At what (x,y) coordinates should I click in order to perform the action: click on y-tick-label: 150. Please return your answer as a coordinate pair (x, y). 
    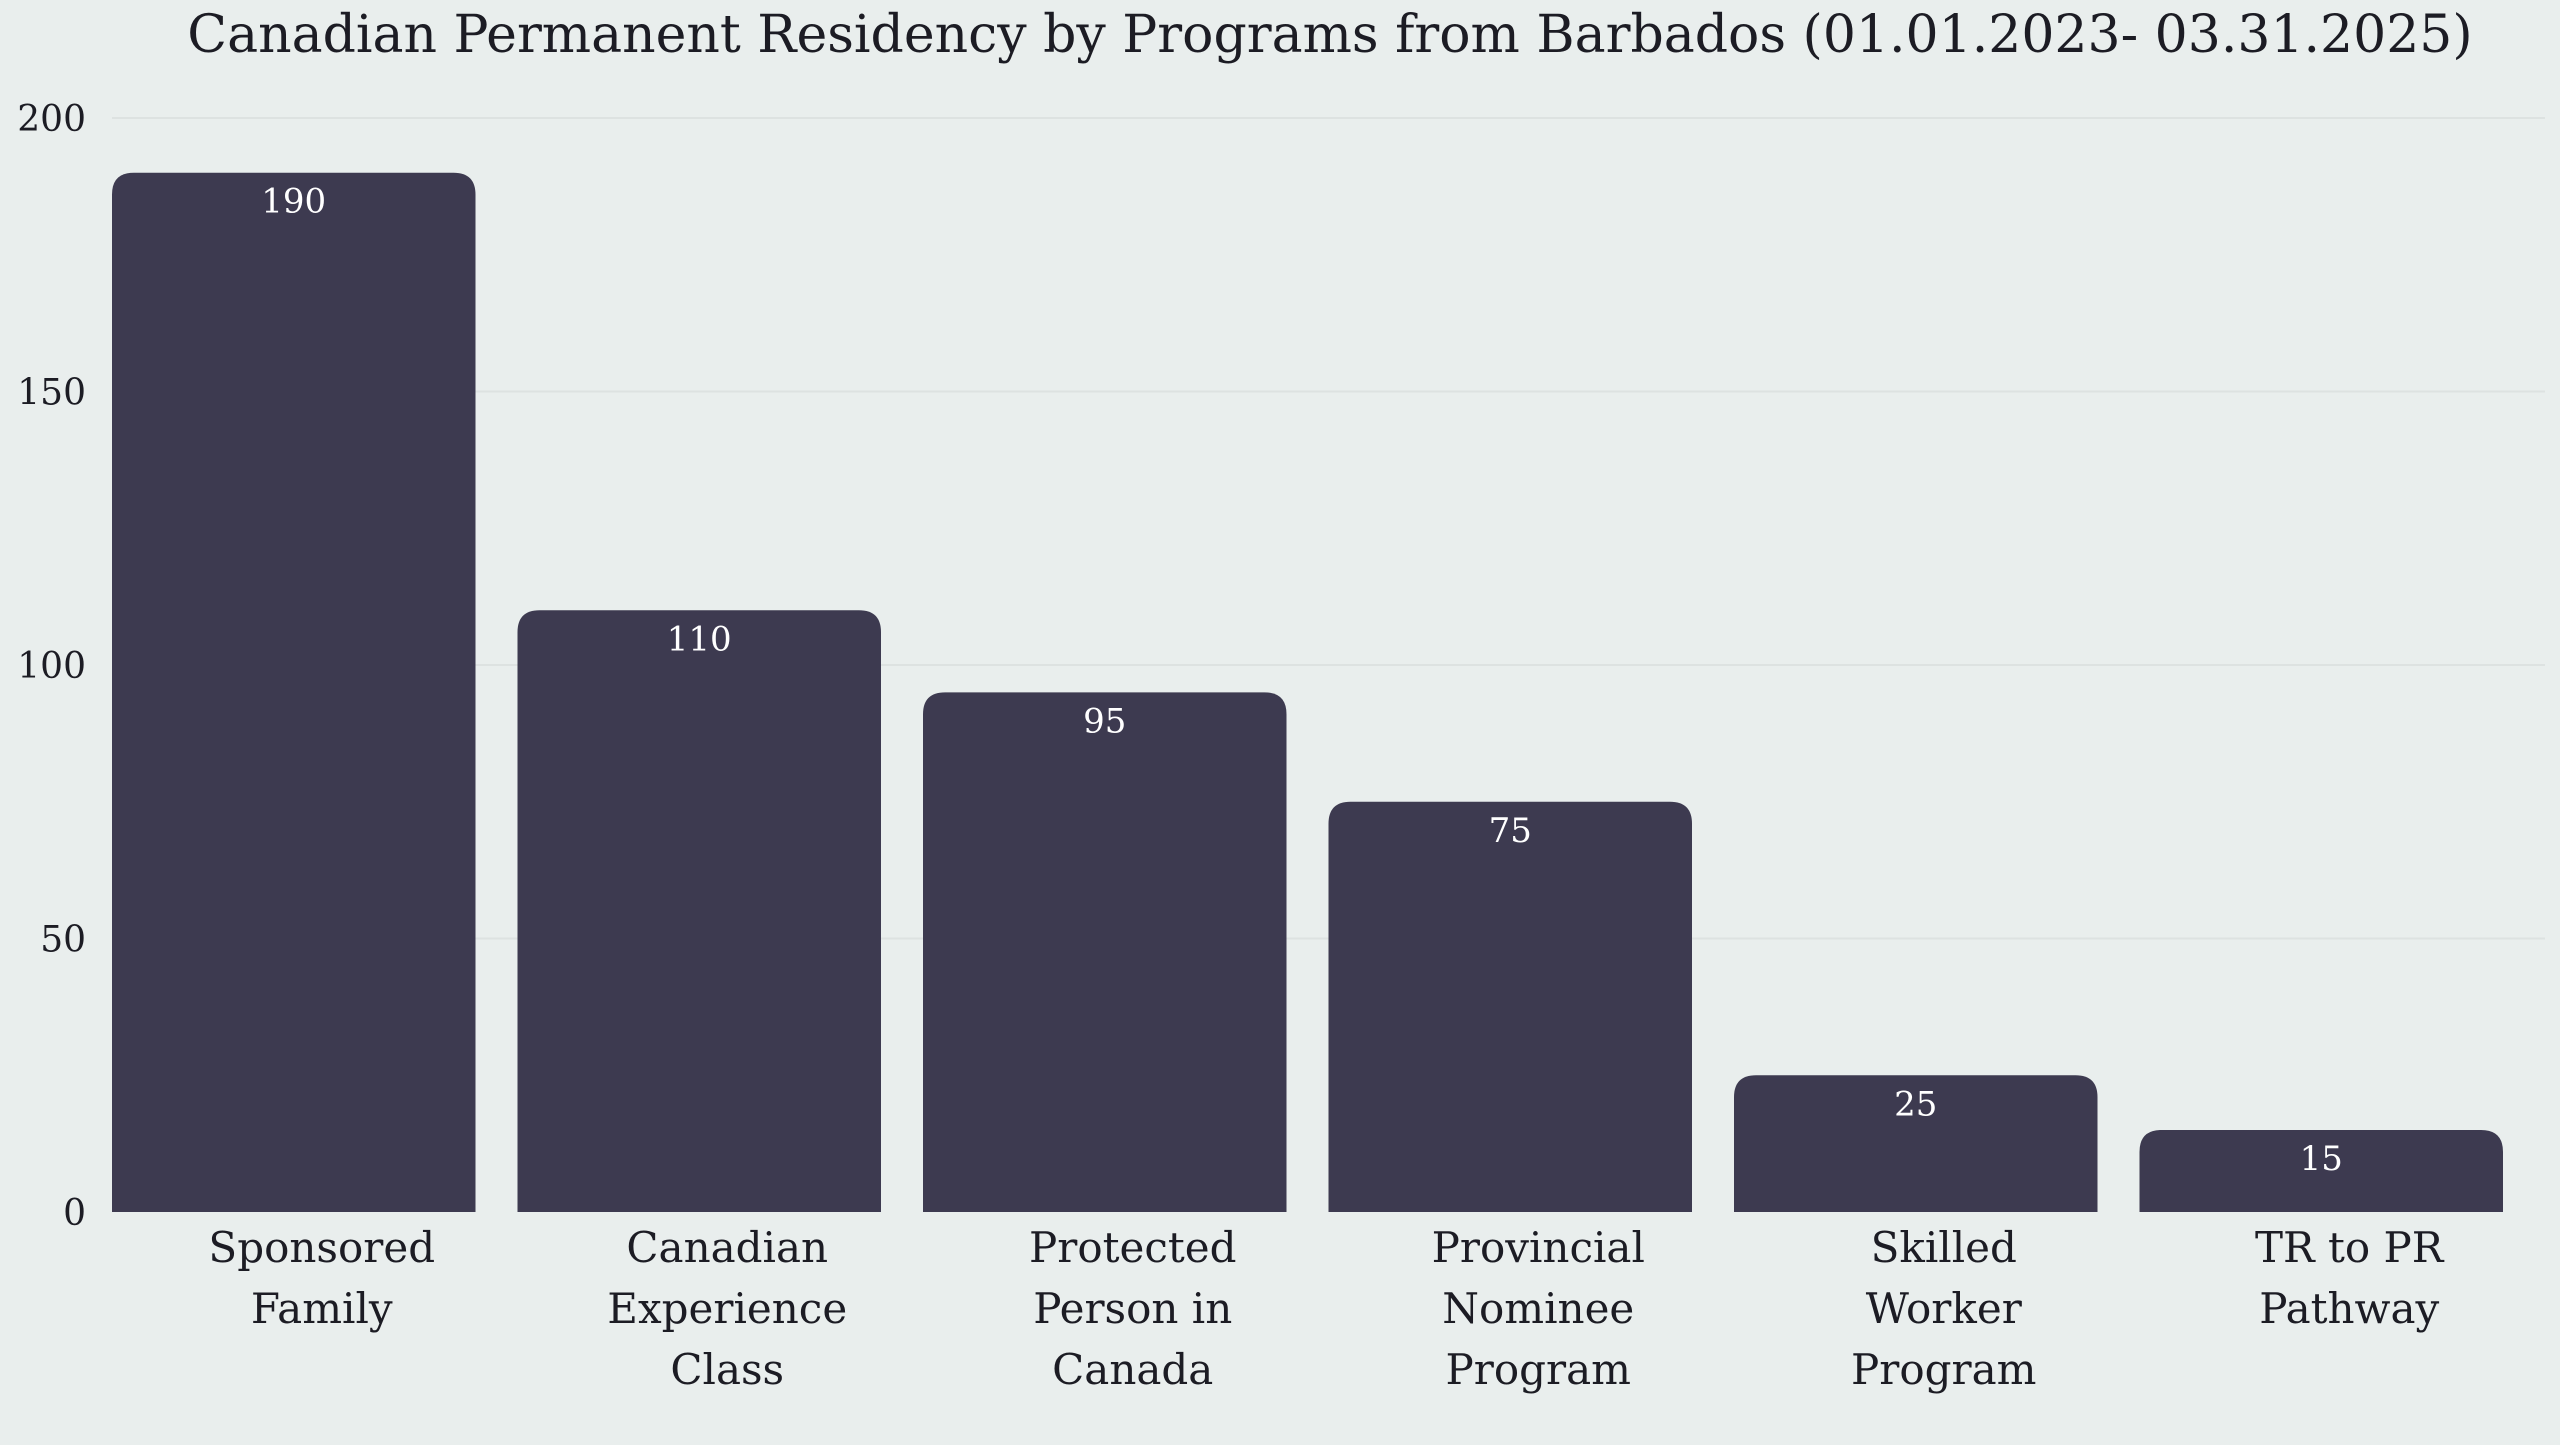
    Looking at the image, I should click on (51, 393).